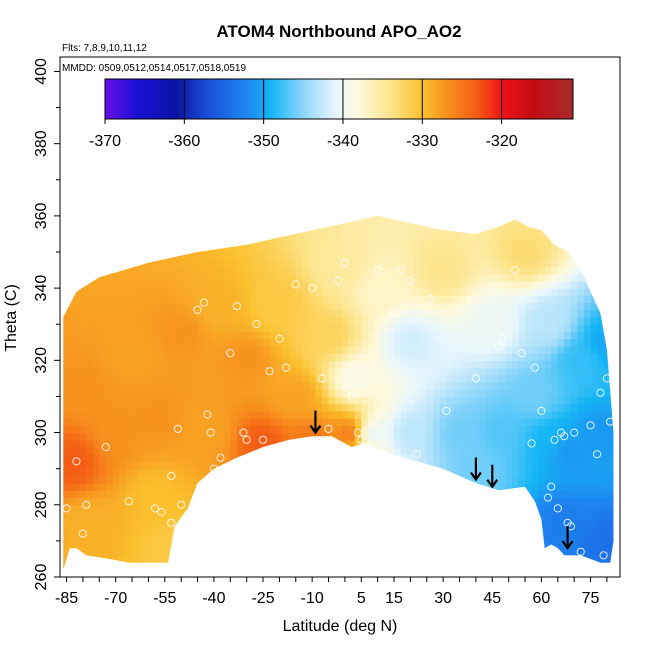 Image resolution: width=650 pixels, height=650 pixels. I want to click on sample-point, so click(322, 378).